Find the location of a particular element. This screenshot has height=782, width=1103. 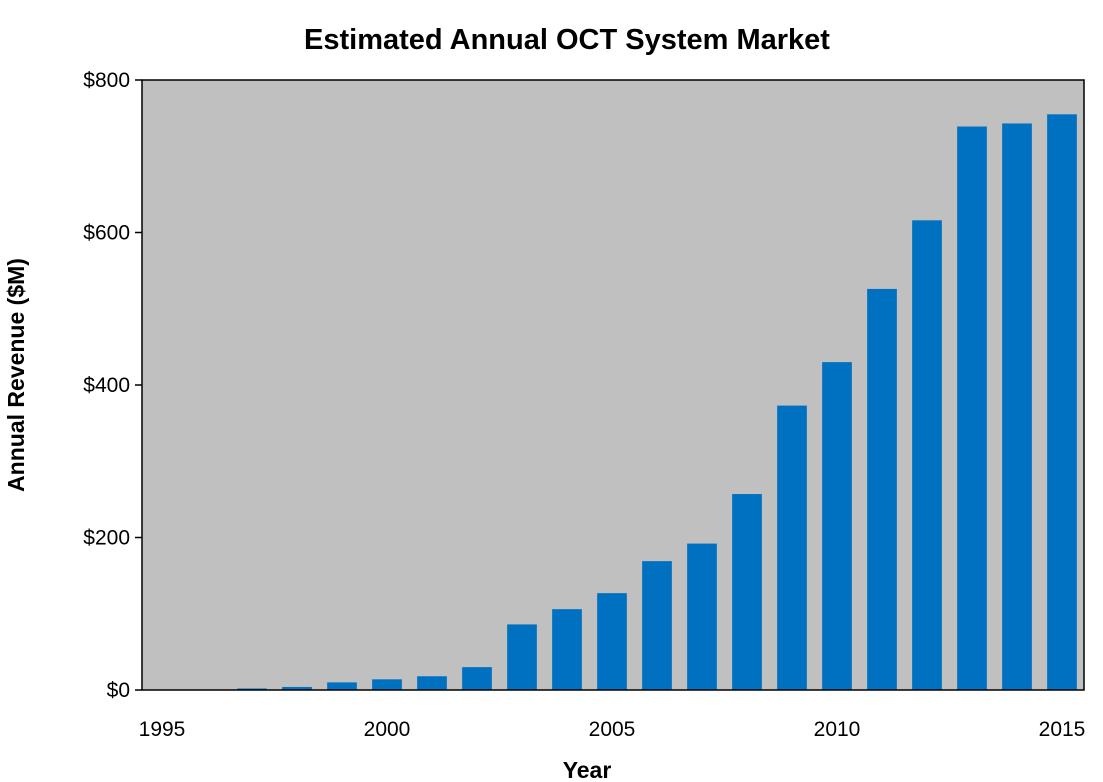

bar-2007 is located at coordinates (702, 616).